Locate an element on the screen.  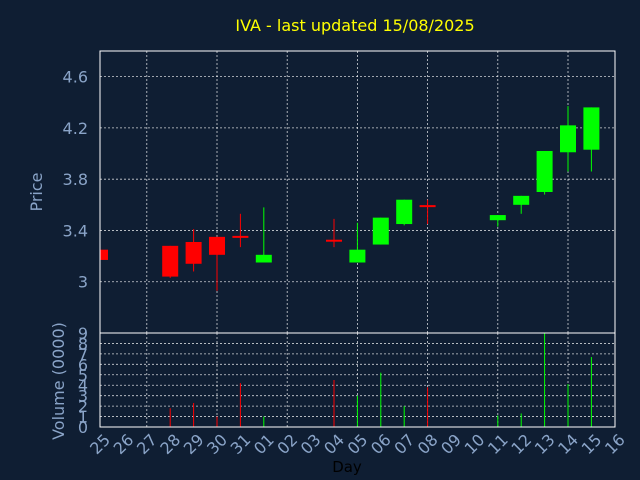
price-tick-label: 3.8 is located at coordinates (75, 179).